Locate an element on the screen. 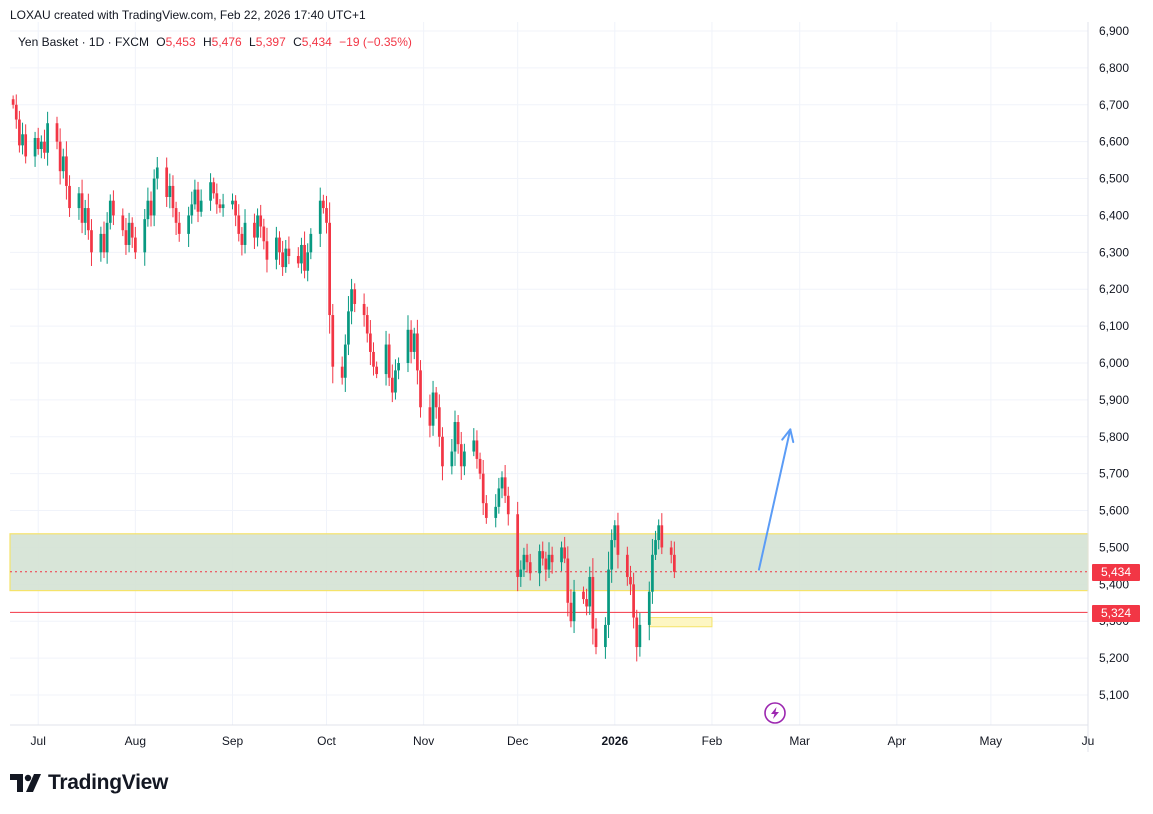 This screenshot has height=814, width=1153. price-tick-label: 5,200 is located at coordinates (1114, 658).